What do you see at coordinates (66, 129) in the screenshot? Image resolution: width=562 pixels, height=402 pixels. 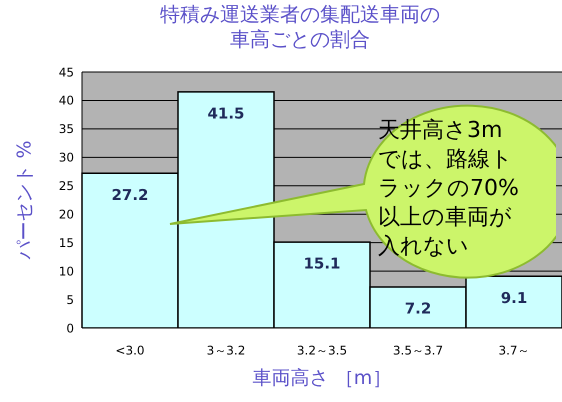 I see `y-tick-label: 35` at bounding box center [66, 129].